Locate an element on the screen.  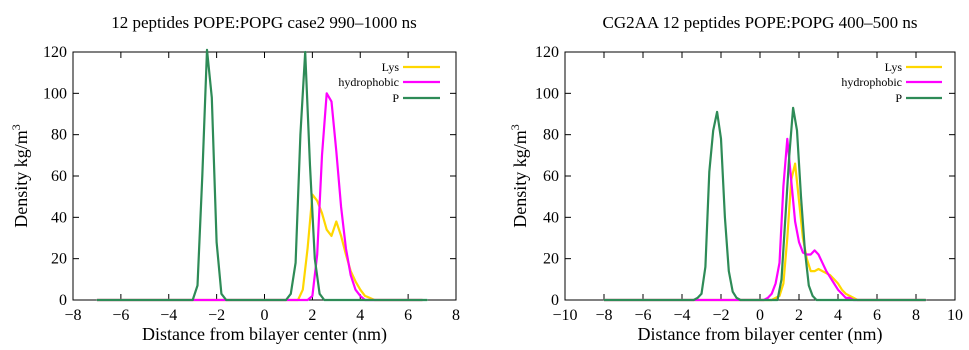
x-tick-label: 6 is located at coordinates (408, 315).